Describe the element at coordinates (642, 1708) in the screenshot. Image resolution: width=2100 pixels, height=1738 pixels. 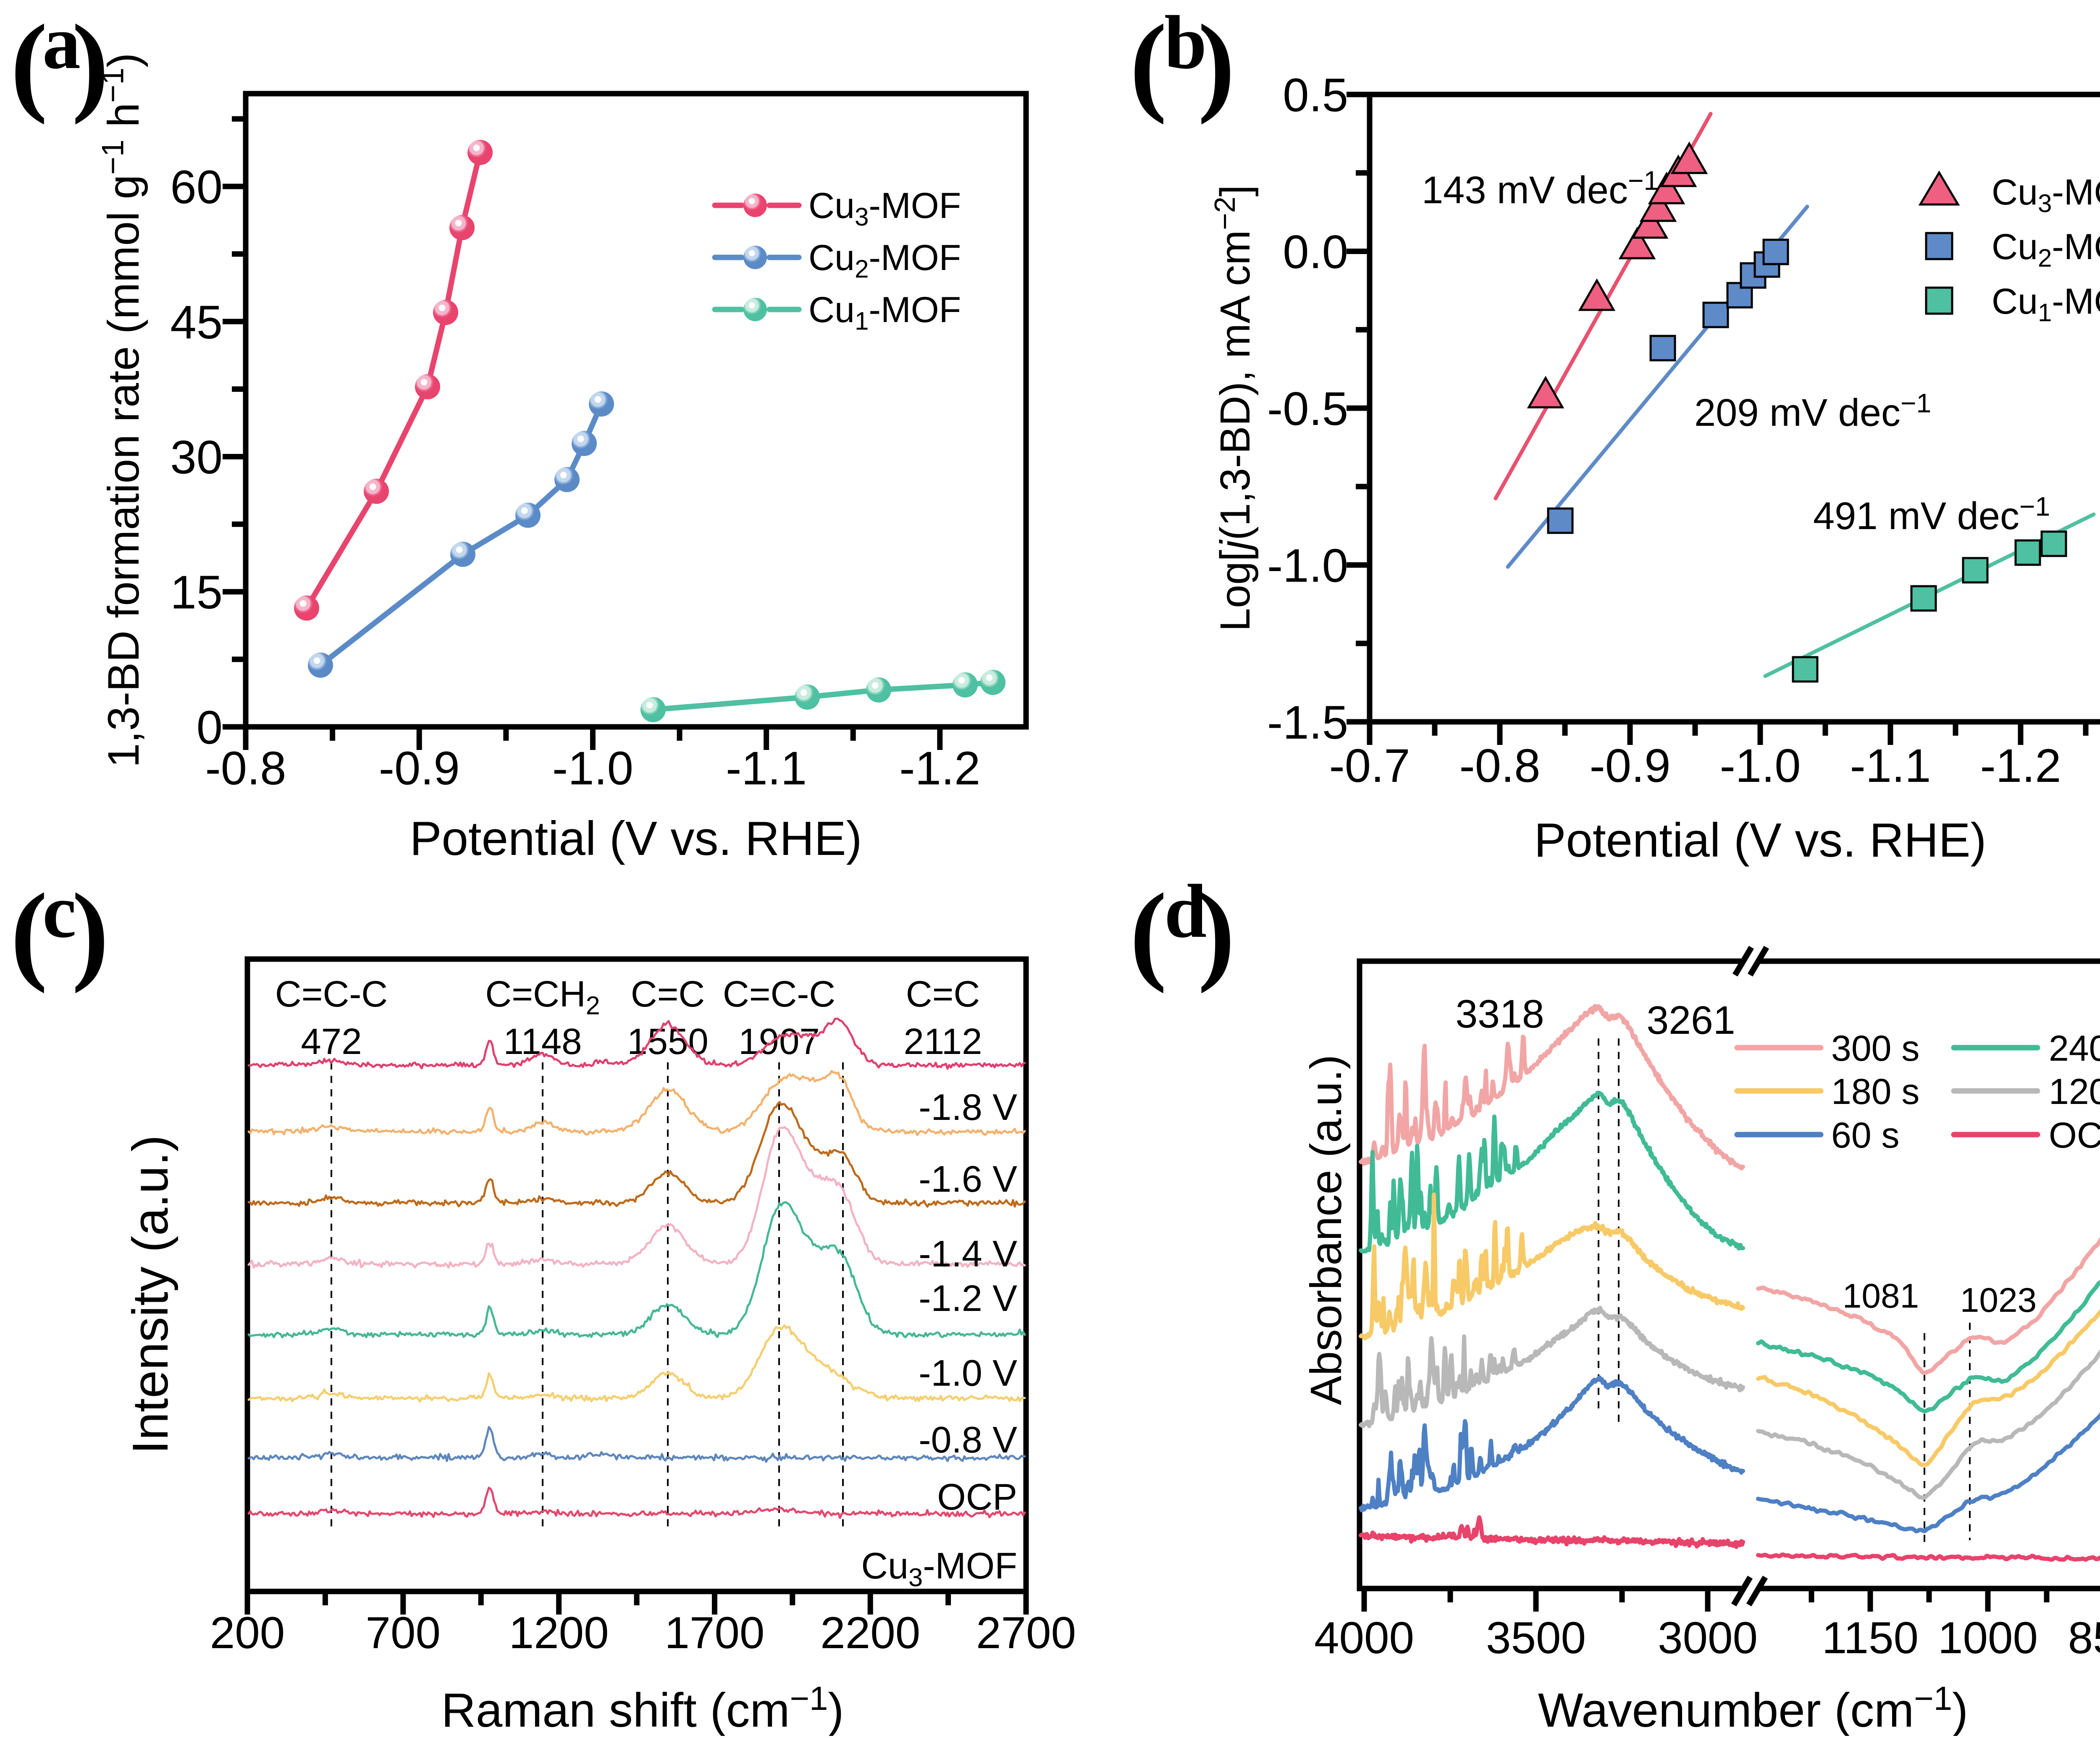
I see `svg-text: Raman shift (cm−1​)` at that location.